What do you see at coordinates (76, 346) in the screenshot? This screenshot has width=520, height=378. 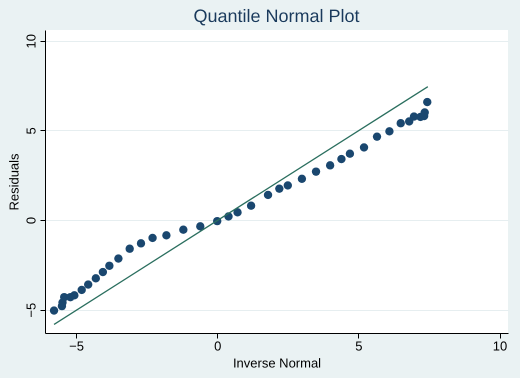 I see `x-tick-label: −5` at bounding box center [76, 346].